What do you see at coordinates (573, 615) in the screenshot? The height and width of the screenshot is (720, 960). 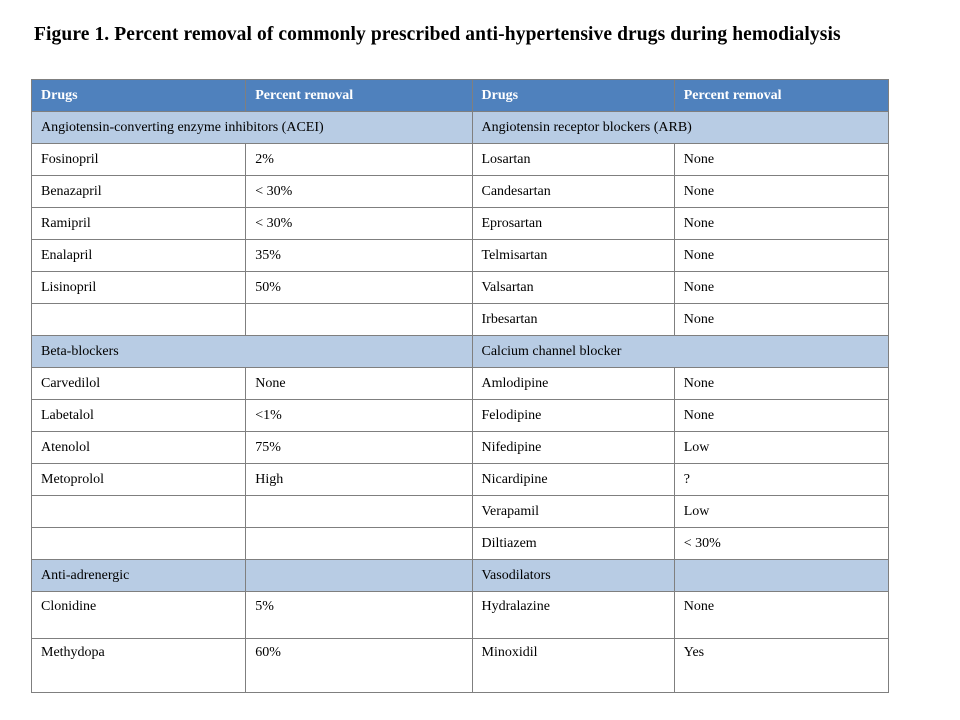 I see `drug-name-right: Hydralazine` at bounding box center [573, 615].